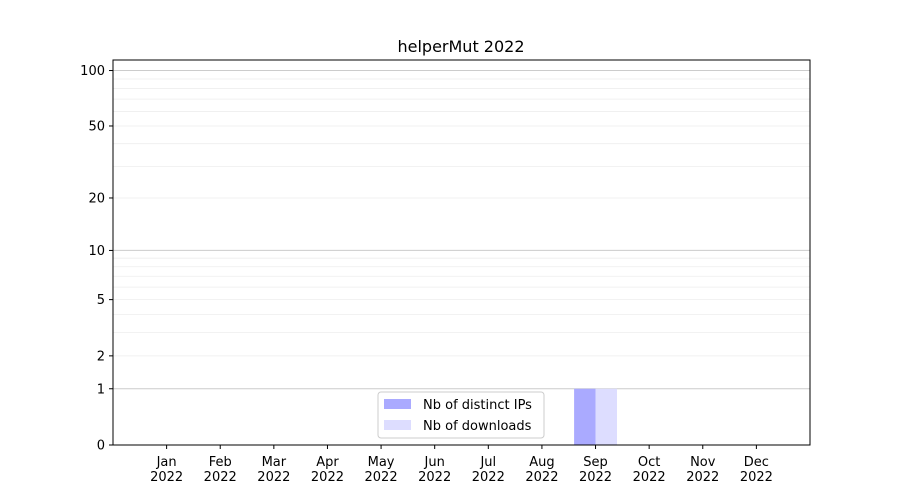  I want to click on bar-downloads, so click(606, 416).